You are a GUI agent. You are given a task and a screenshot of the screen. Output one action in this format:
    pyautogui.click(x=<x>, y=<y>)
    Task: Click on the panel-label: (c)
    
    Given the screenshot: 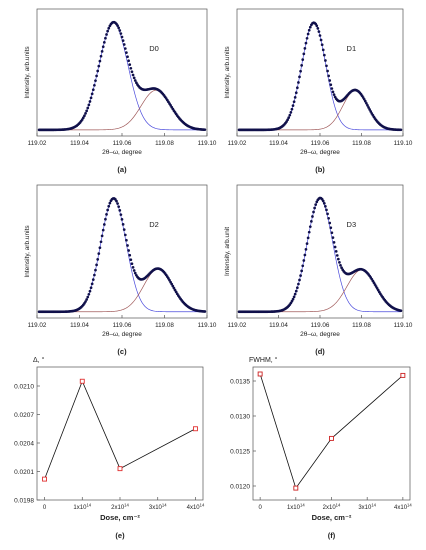 What is the action you would take?
    pyautogui.click(x=122, y=351)
    